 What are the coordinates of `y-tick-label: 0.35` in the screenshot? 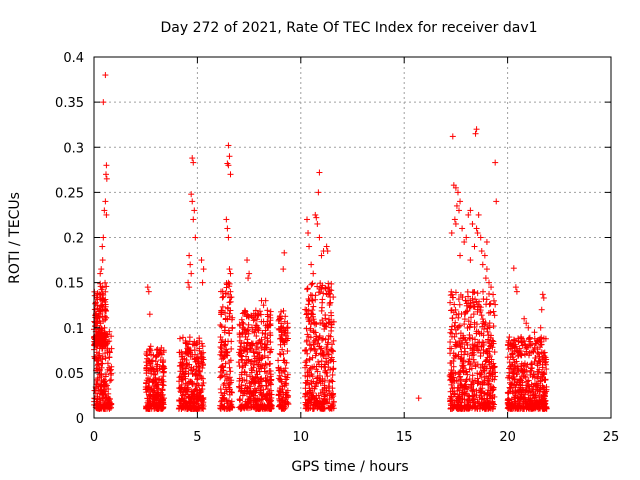 It's located at (69, 103).